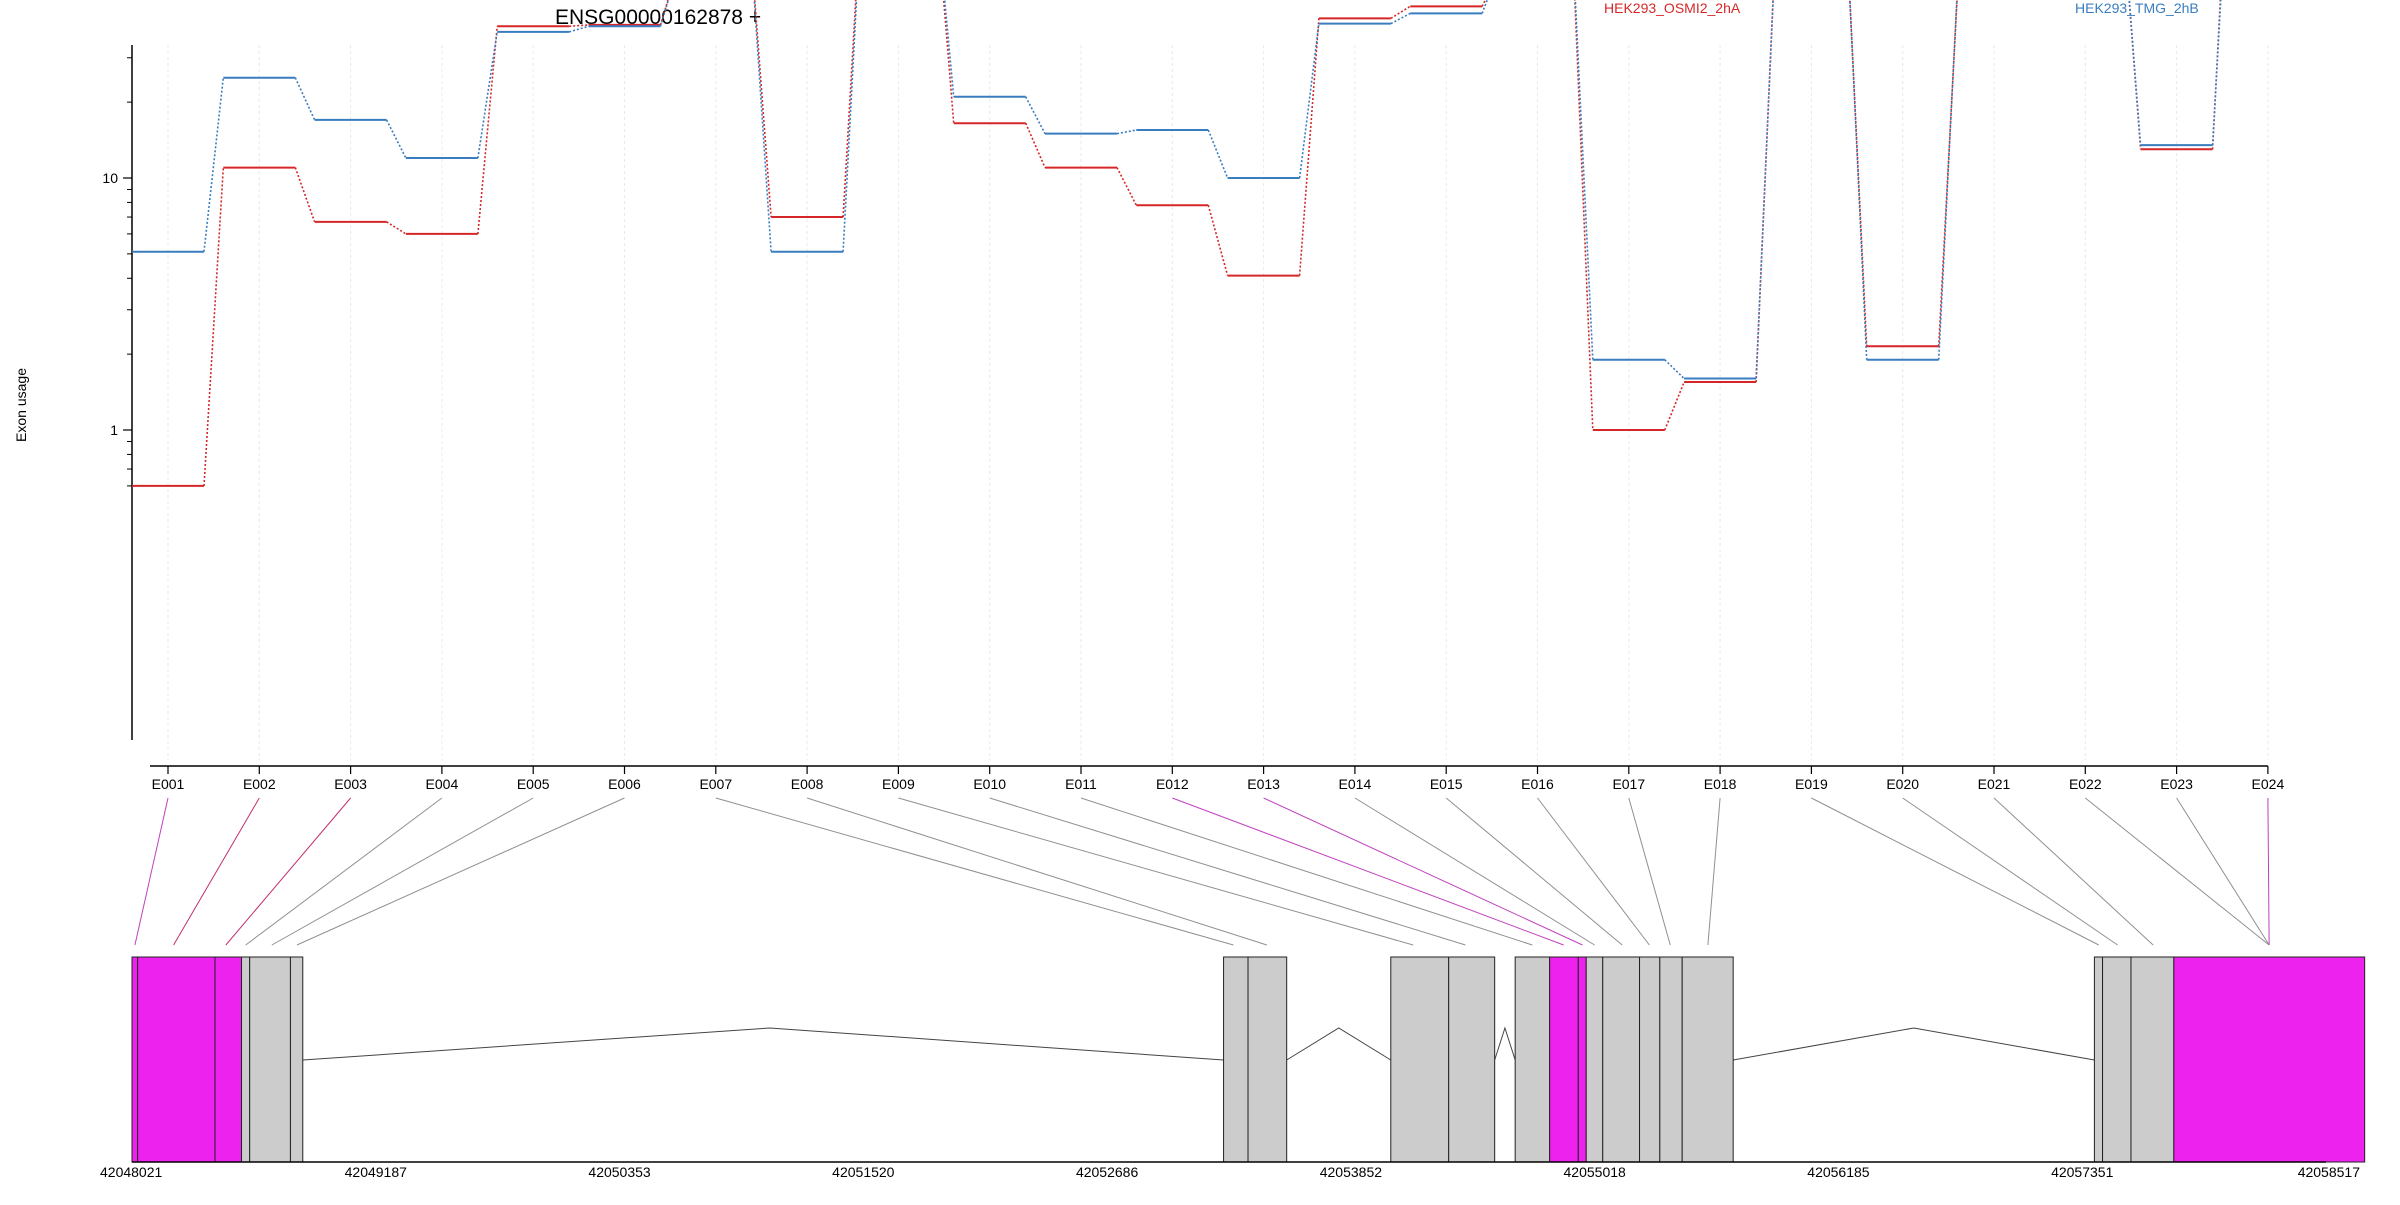 This screenshot has height=1205, width=2400. I want to click on y-tick-label: 10, so click(110, 178).